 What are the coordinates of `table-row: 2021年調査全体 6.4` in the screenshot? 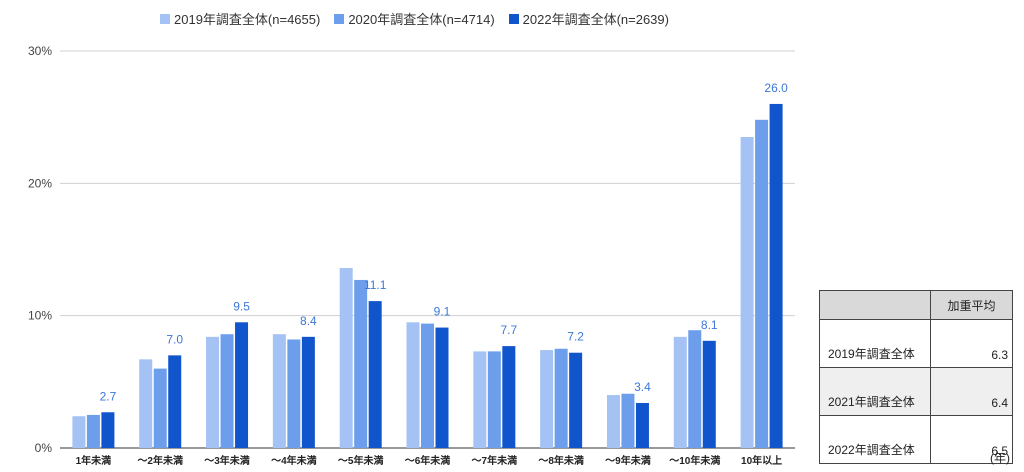 It's located at (916, 391).